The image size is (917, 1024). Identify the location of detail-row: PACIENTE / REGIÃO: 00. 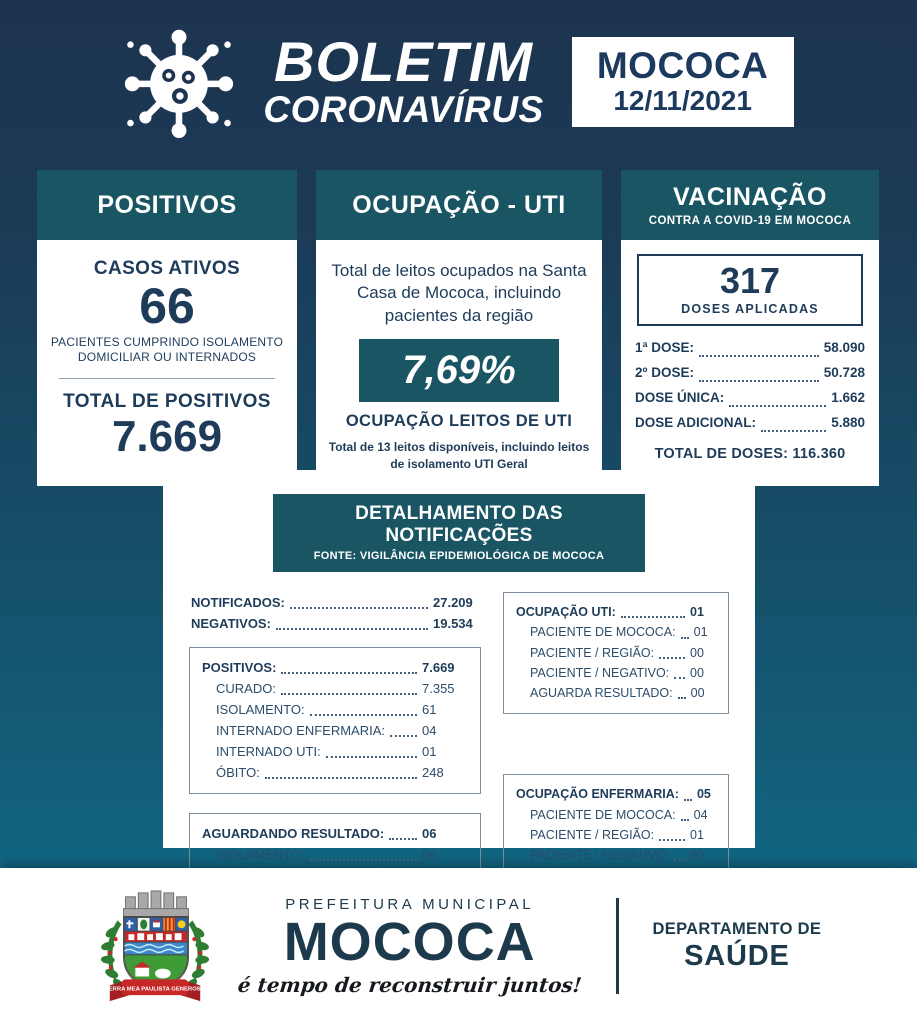
(616, 653).